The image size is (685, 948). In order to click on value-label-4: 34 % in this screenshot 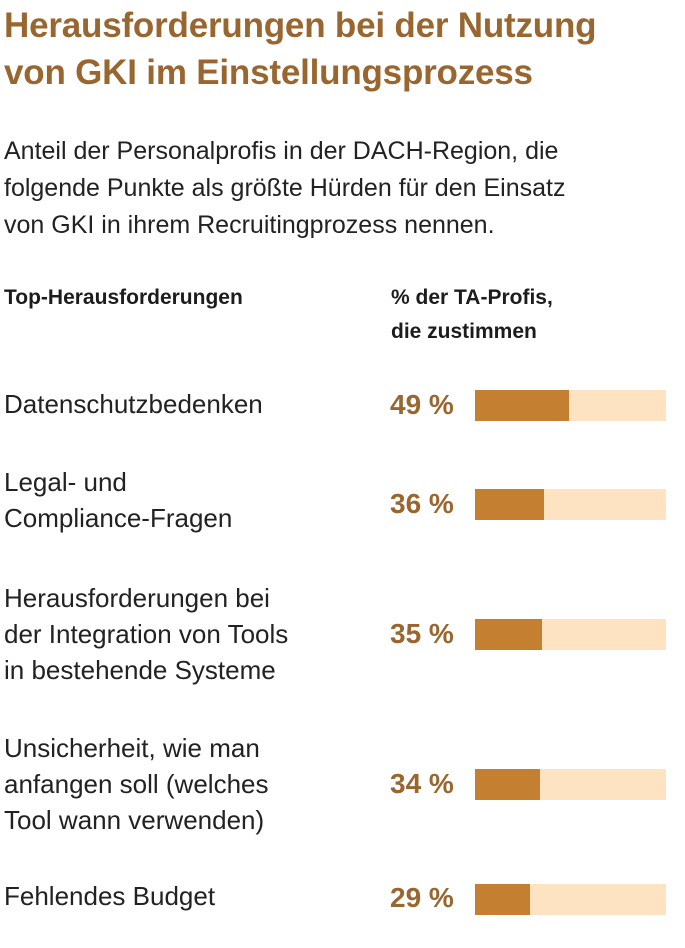, I will do `click(422, 783)`.